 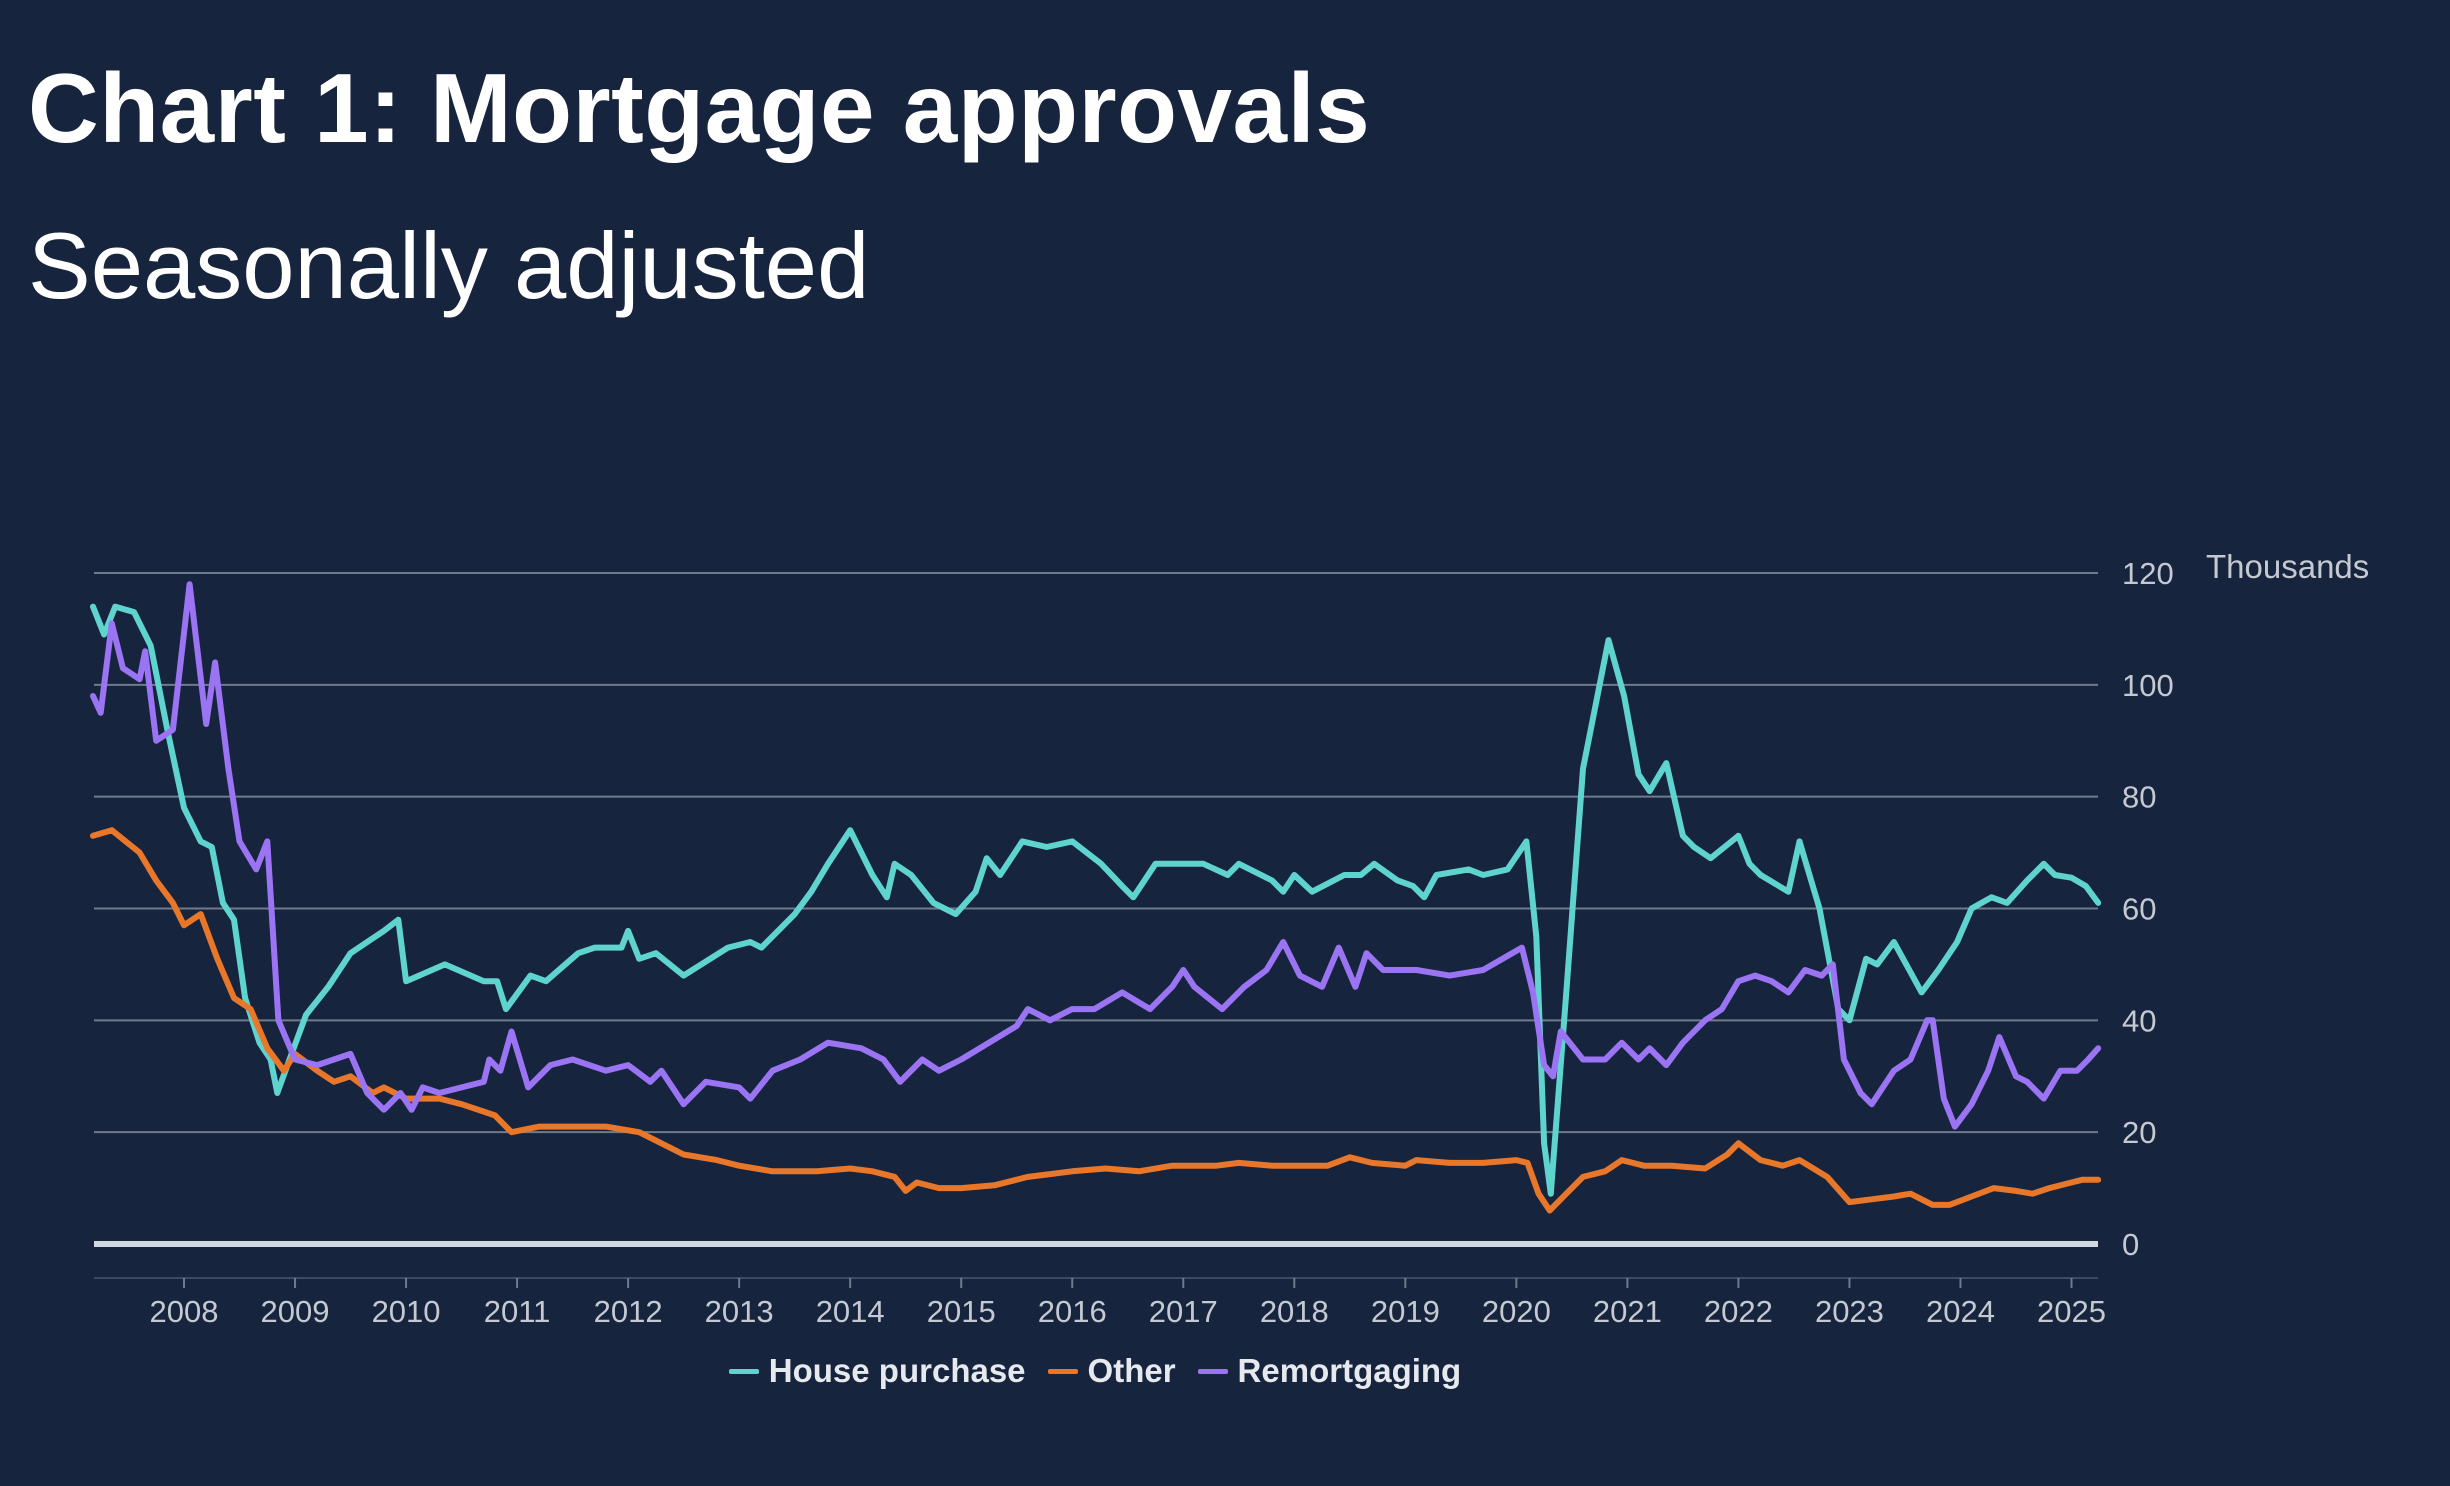 What do you see at coordinates (850, 1311) in the screenshot?
I see `x-tick-label: 2014` at bounding box center [850, 1311].